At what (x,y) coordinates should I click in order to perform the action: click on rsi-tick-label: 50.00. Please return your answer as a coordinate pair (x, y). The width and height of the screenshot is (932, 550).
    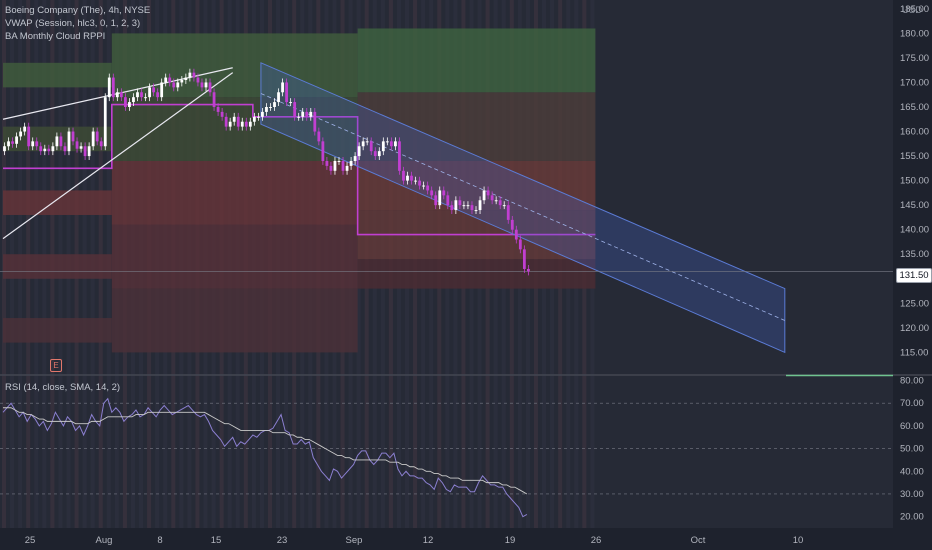
    Looking at the image, I should click on (912, 449).